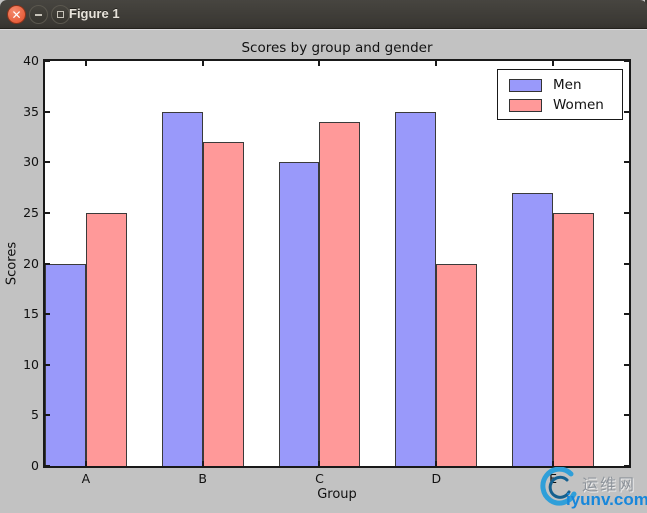 The height and width of the screenshot is (513, 647). I want to click on y-tick-label: 20, so click(31, 263).